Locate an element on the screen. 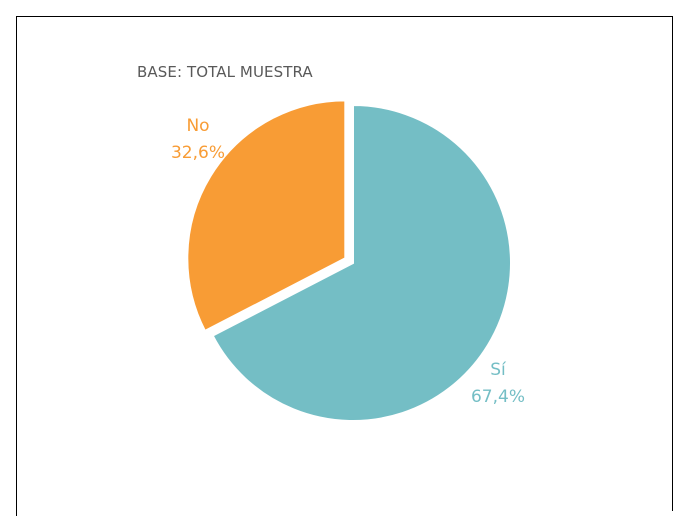  slice-label-si-name: Sí is located at coordinates (498, 370).